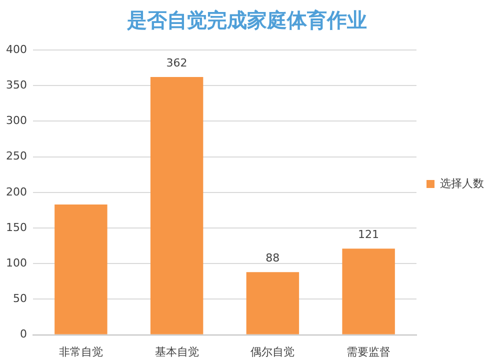 This screenshot has height=362, width=500. I want to click on text: 88, so click(273, 258).